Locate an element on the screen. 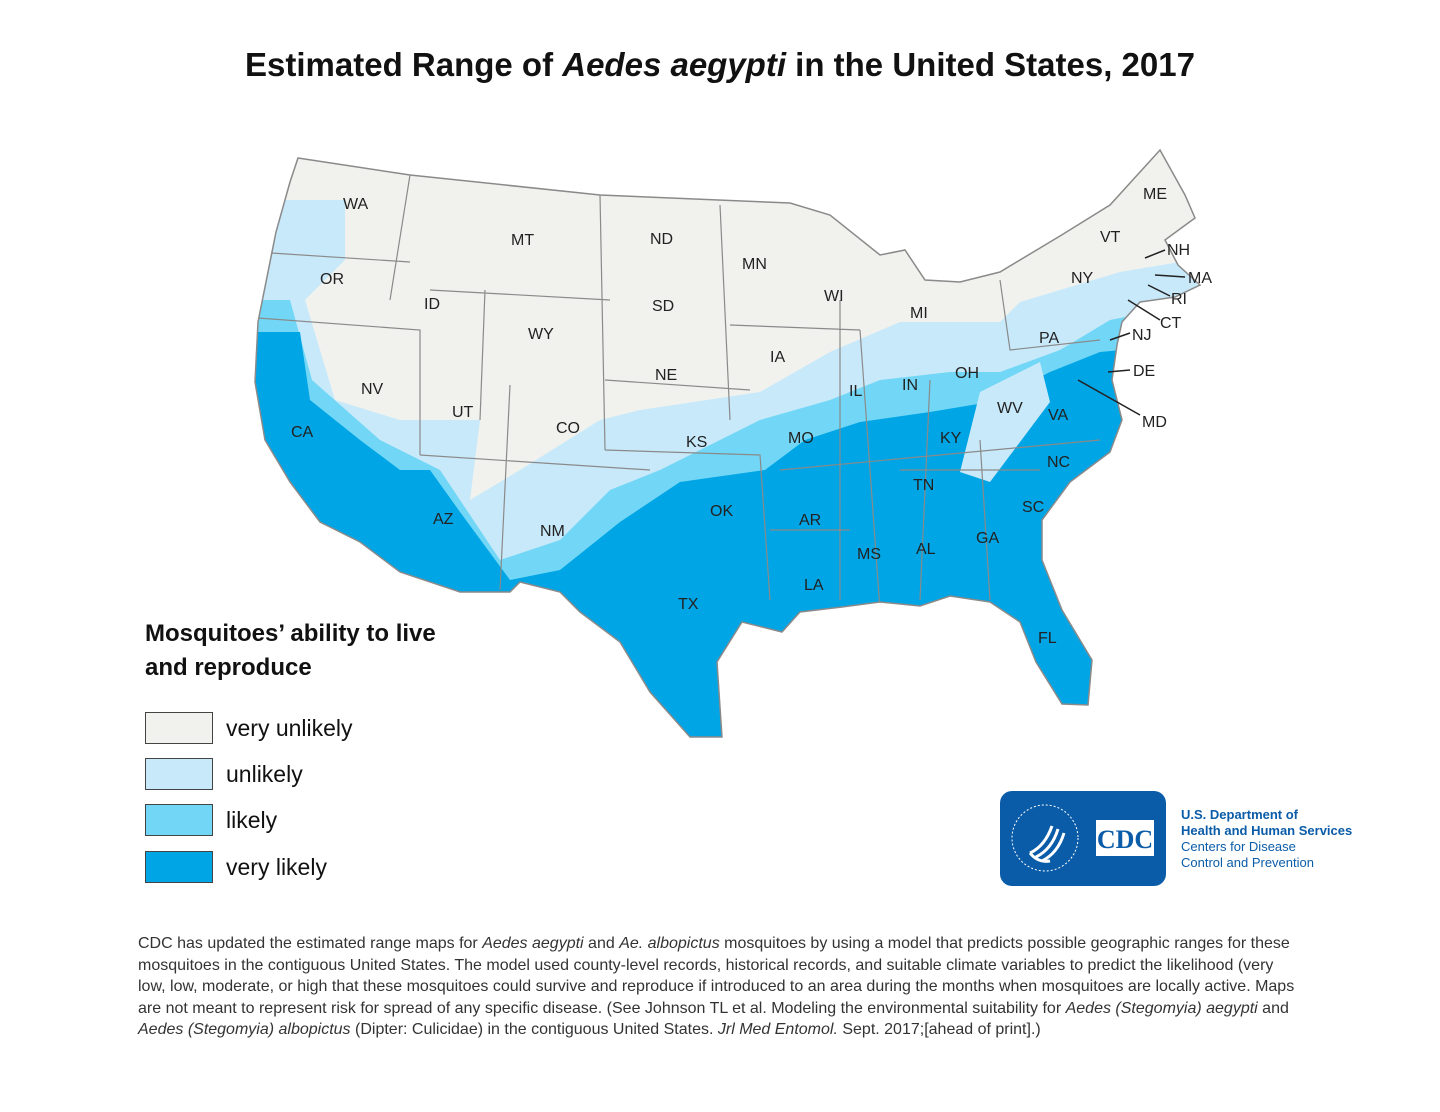 The height and width of the screenshot is (1112, 1440). title-species: Aedes aegypti is located at coordinates (674, 64).